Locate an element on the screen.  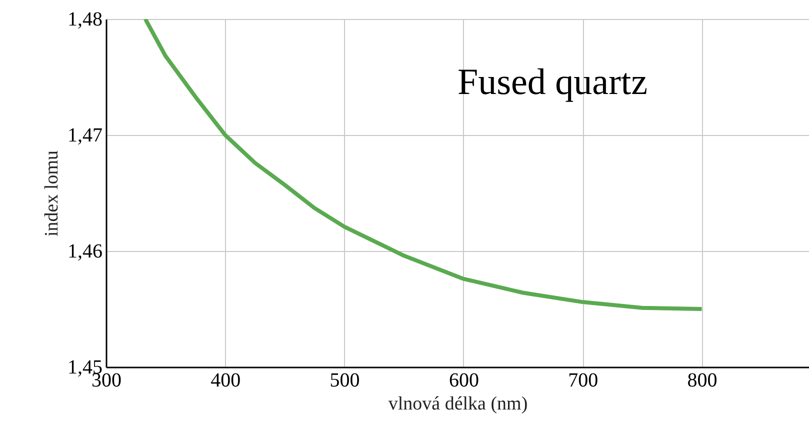
x-tick-label: 400 is located at coordinates (225, 381).